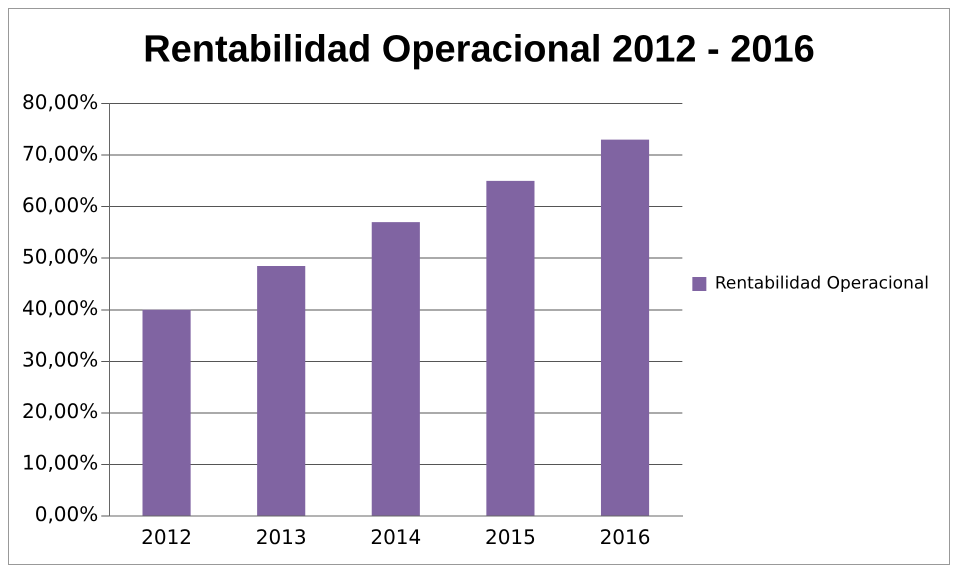  I want to click on y-tick-label: 30,00%, so click(60, 360).